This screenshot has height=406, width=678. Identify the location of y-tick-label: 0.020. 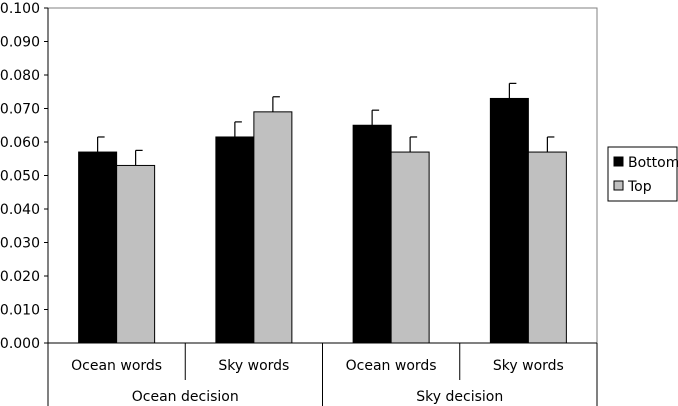
(20, 277).